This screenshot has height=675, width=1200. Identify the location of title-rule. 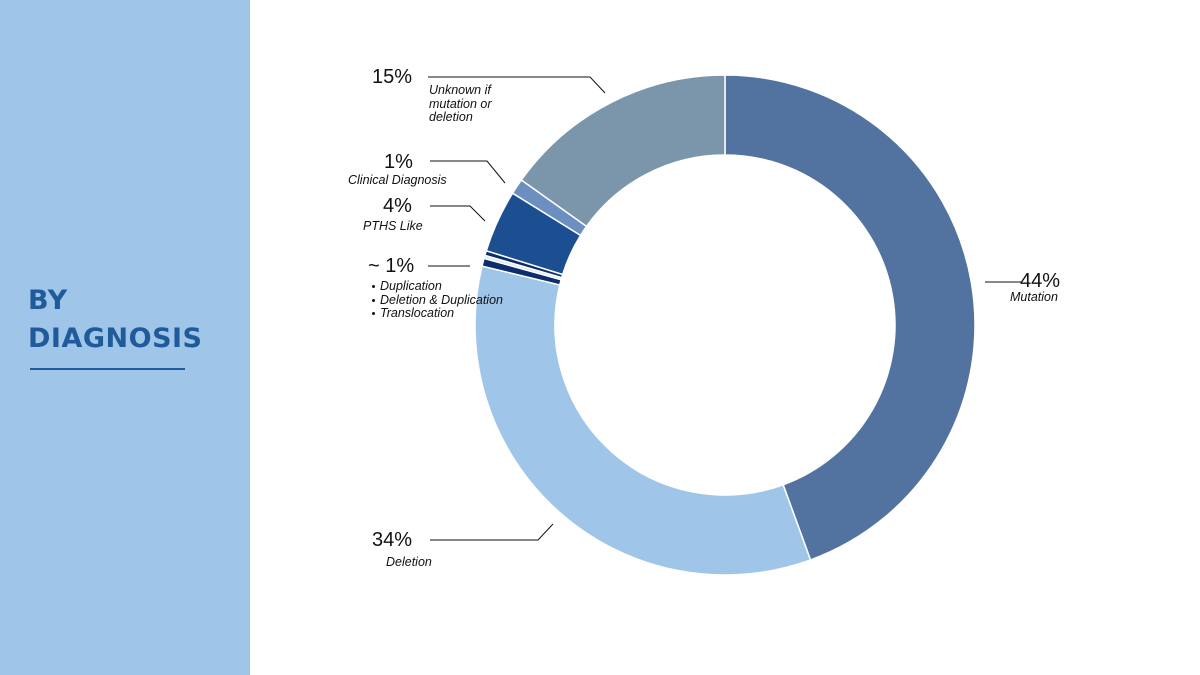
(107, 369).